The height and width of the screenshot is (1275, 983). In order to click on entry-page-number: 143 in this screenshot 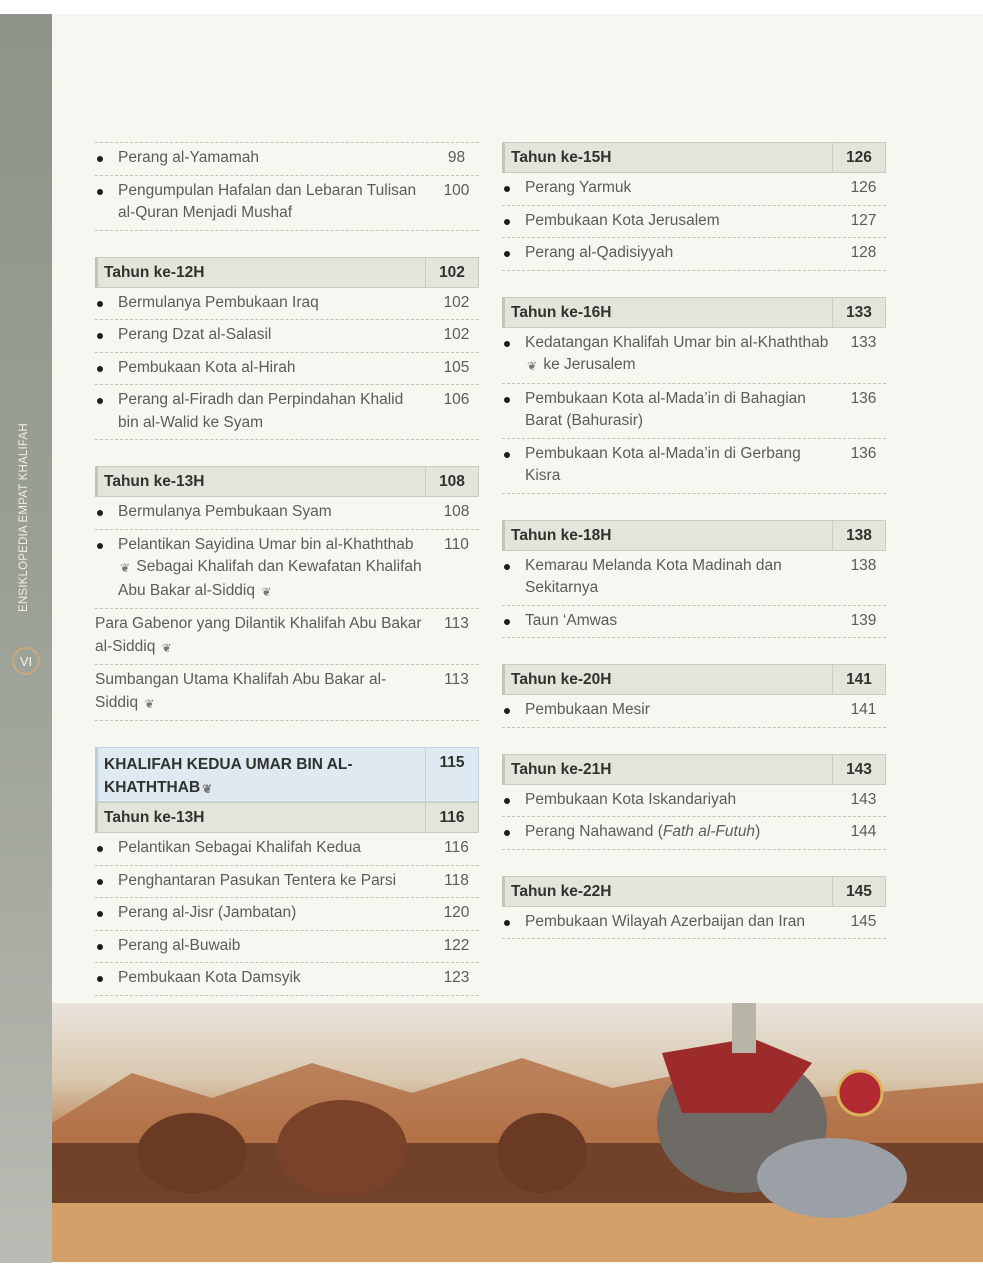, I will do `click(863, 799)`.